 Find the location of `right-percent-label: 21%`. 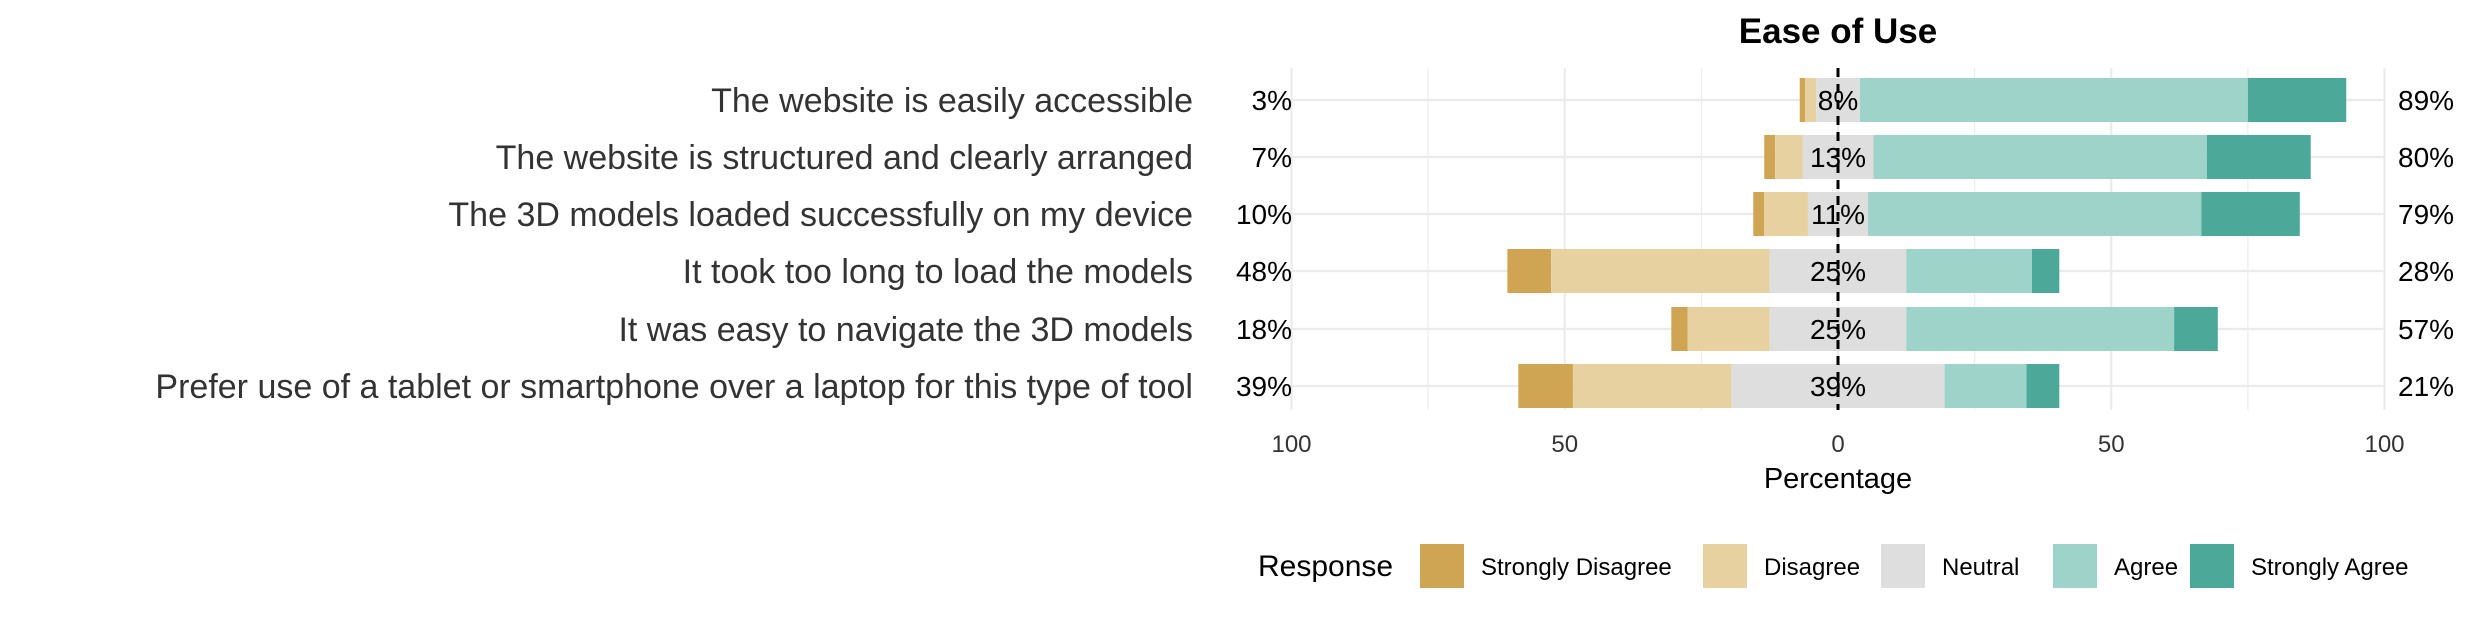

right-percent-label: 21% is located at coordinates (2426, 386).